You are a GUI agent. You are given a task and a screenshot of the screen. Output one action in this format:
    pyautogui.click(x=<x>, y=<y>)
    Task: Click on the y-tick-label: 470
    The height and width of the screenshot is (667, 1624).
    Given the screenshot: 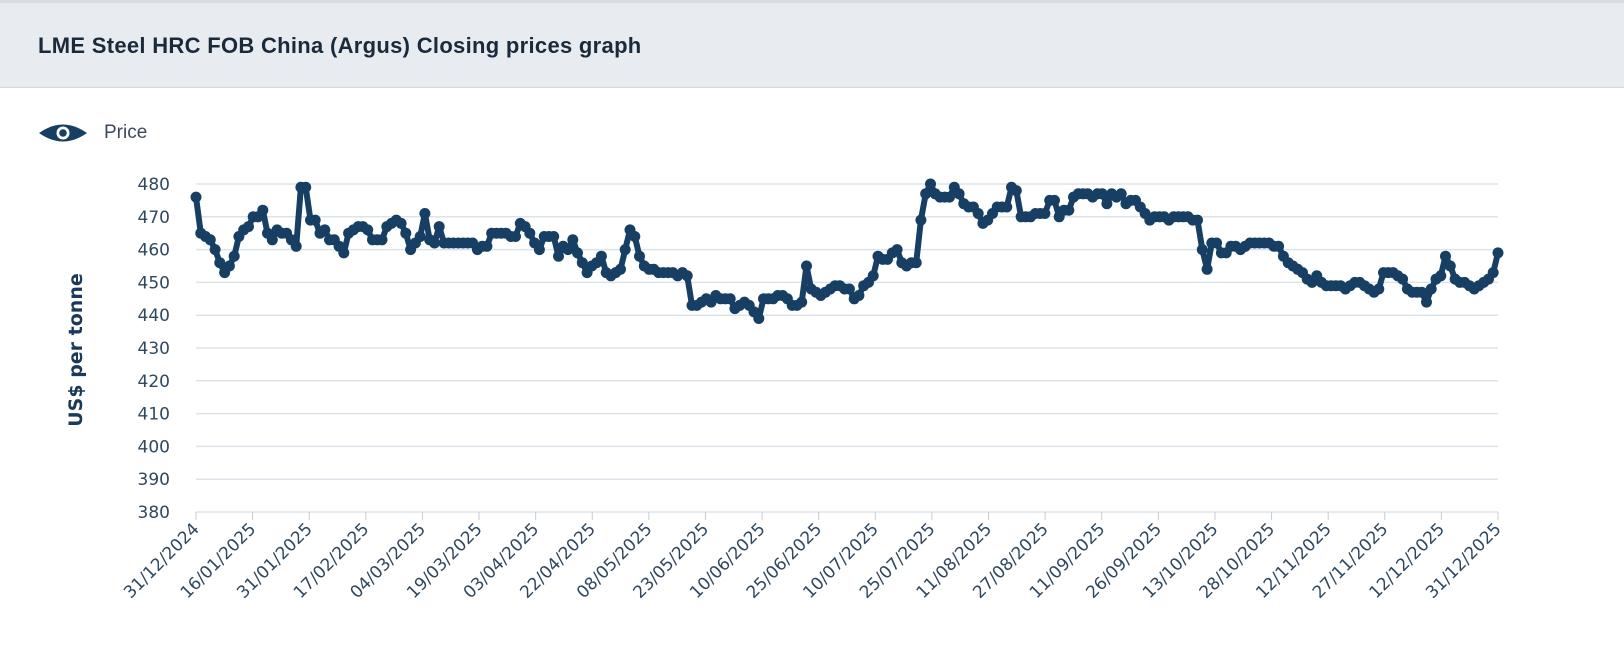 What is the action you would take?
    pyautogui.click(x=154, y=218)
    